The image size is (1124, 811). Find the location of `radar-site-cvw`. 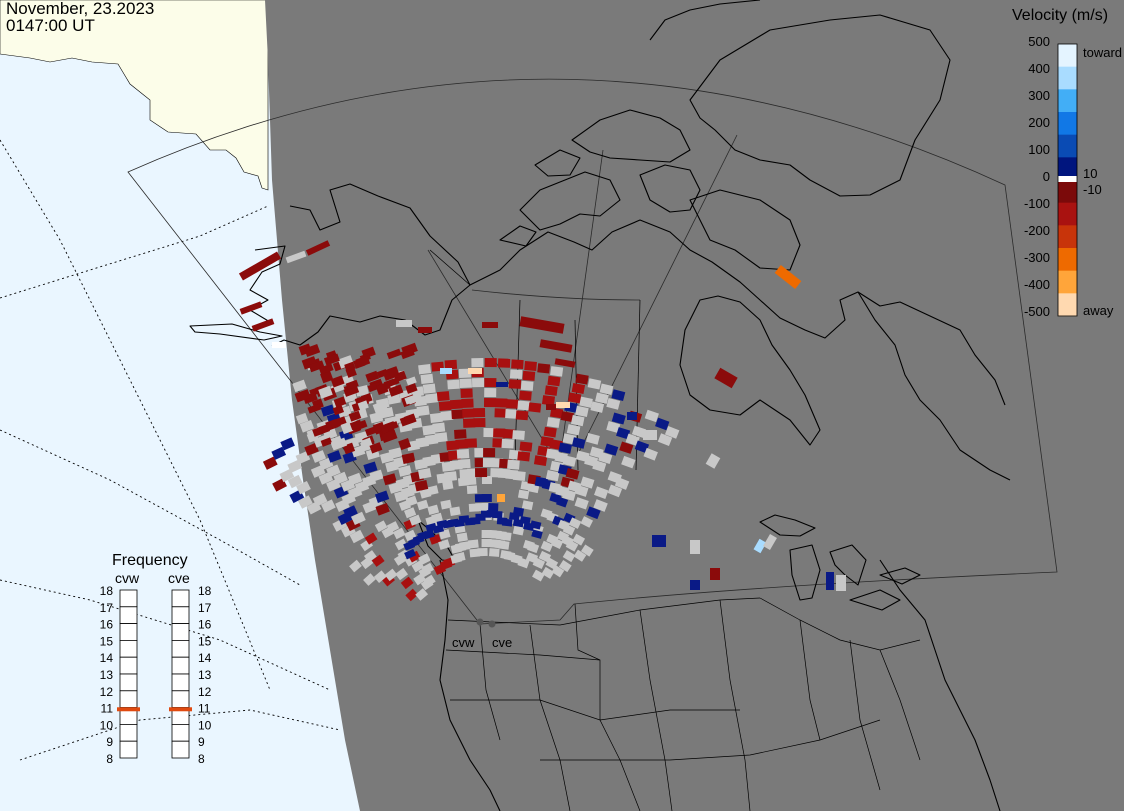

radar-site-cvw is located at coordinates (480, 622).